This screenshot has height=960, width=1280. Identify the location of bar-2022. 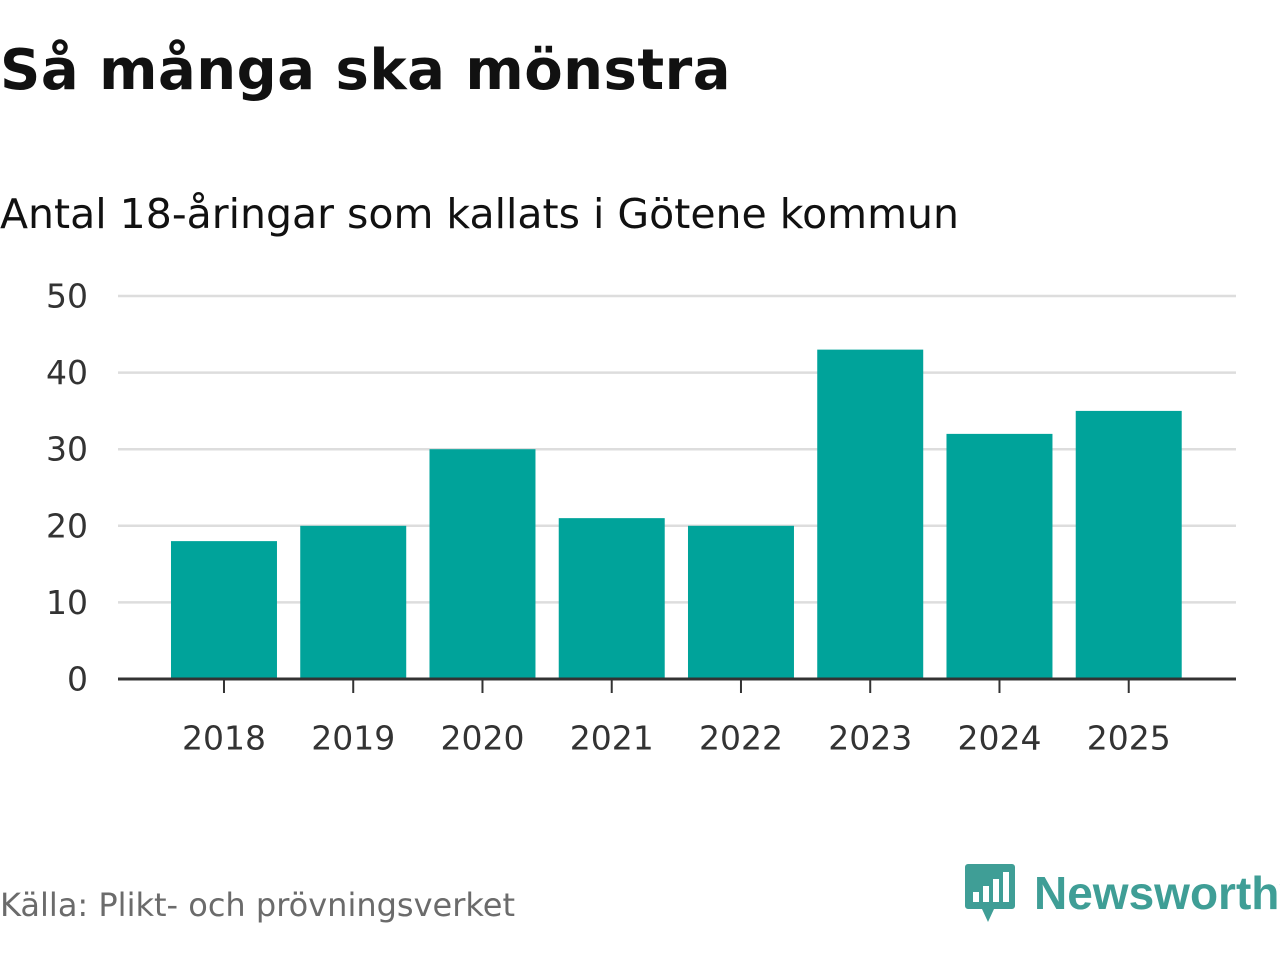
(740, 602).